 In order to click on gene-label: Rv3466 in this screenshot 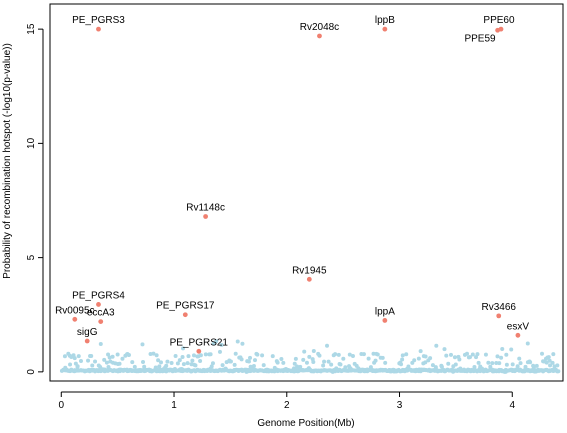, I will do `click(498, 307)`.